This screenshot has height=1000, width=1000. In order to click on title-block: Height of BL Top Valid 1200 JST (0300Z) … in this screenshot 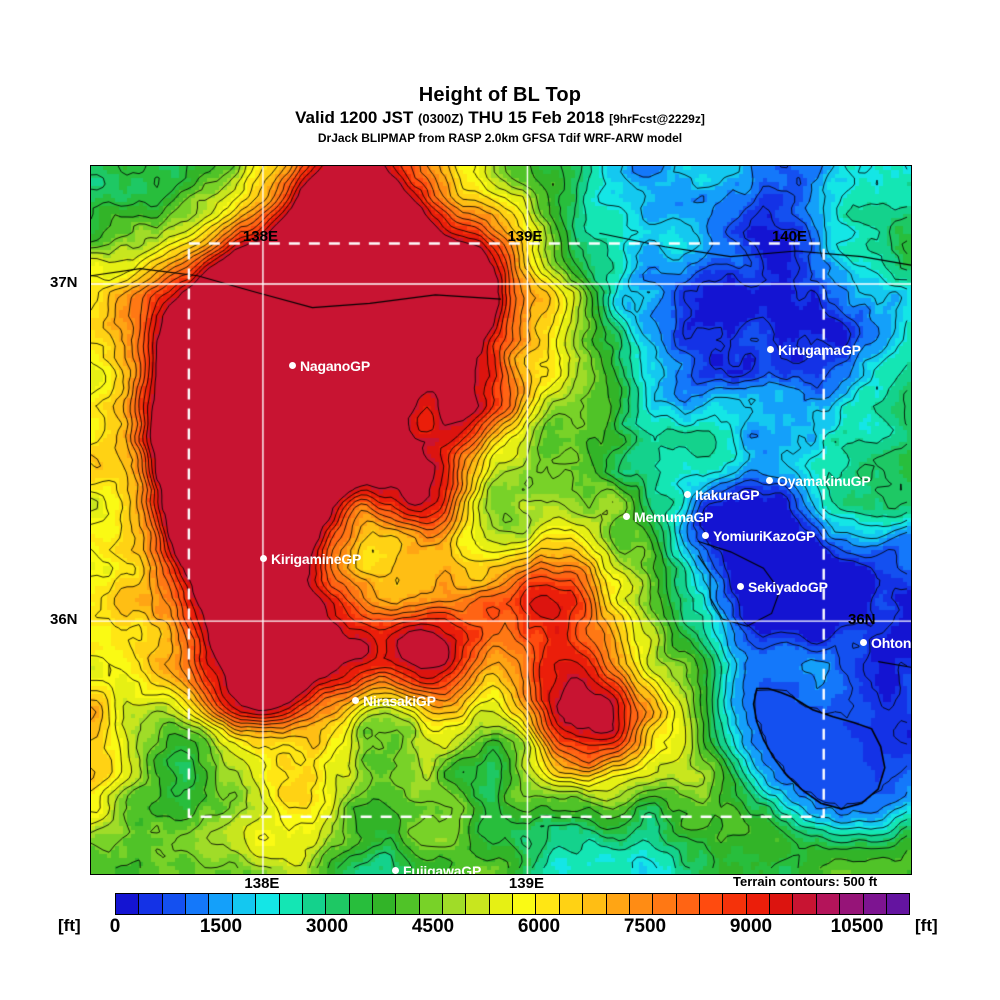, I will do `click(500, 115)`.